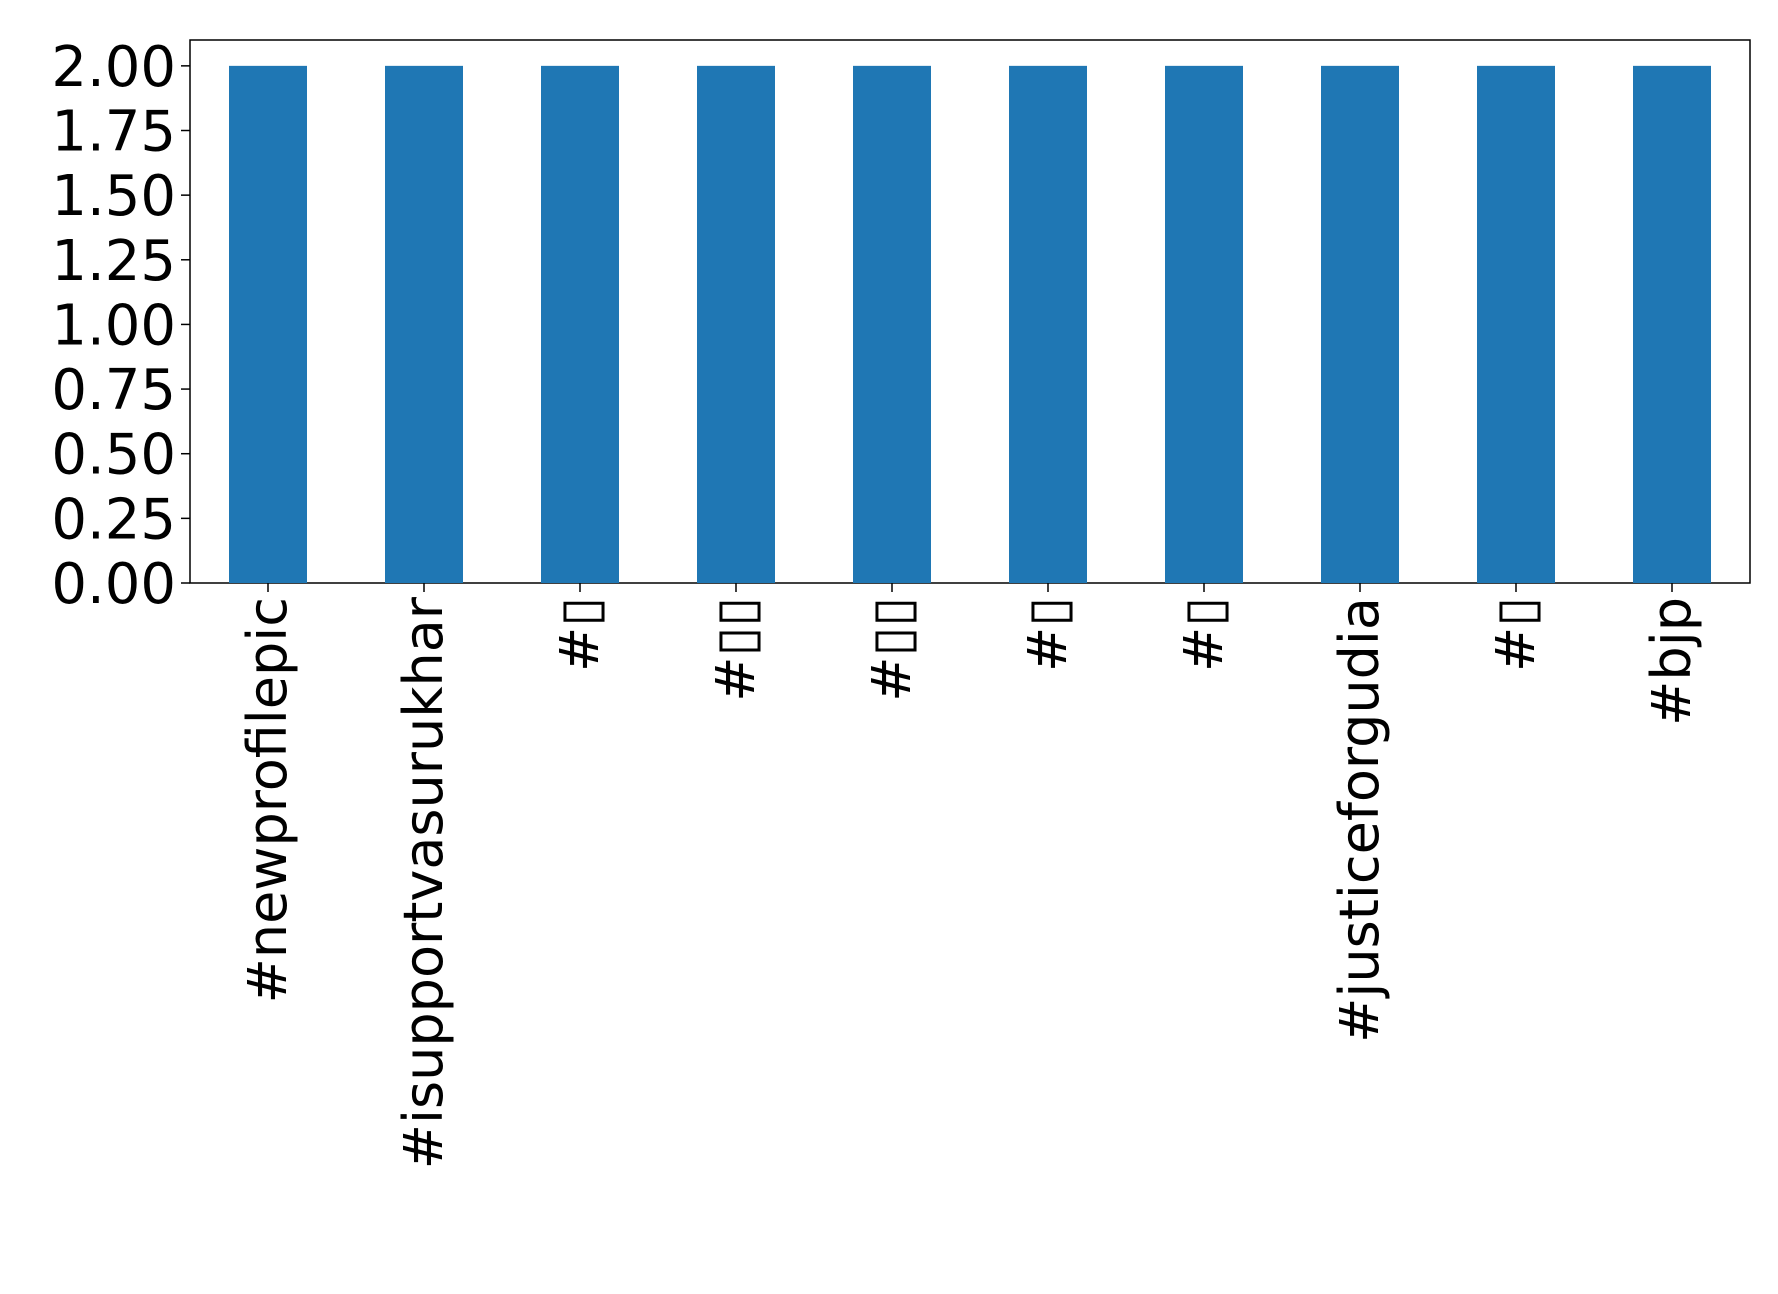 Image resolution: width=1778 pixels, height=1294 pixels. I want to click on y-tick-label-1: 0.25, so click(113, 519).